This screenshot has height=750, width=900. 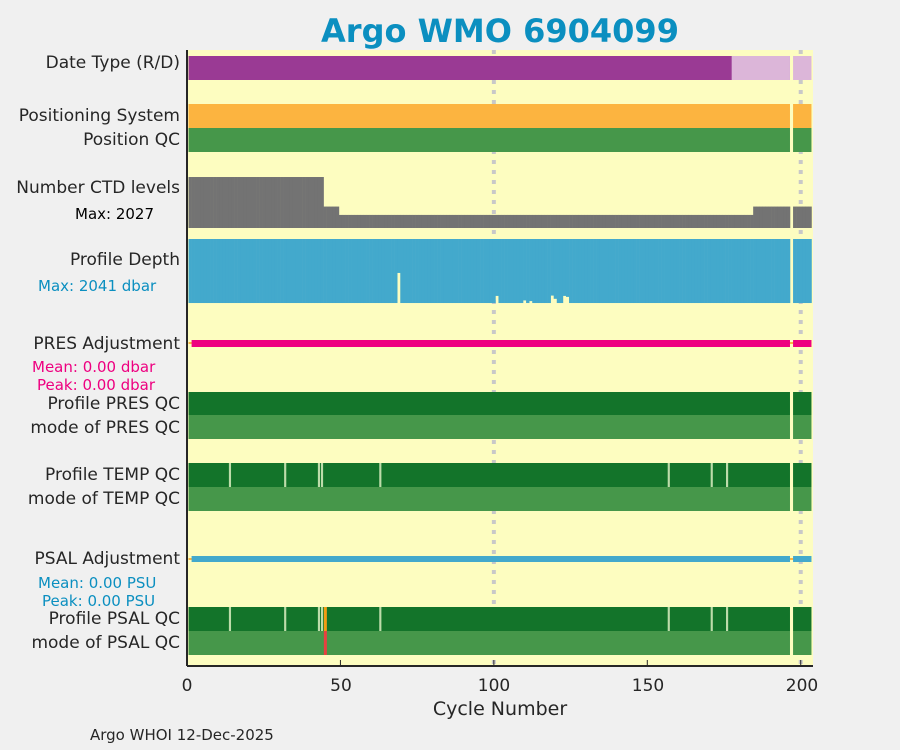 I want to click on psal-adjustment-bar, so click(x=490, y=559).